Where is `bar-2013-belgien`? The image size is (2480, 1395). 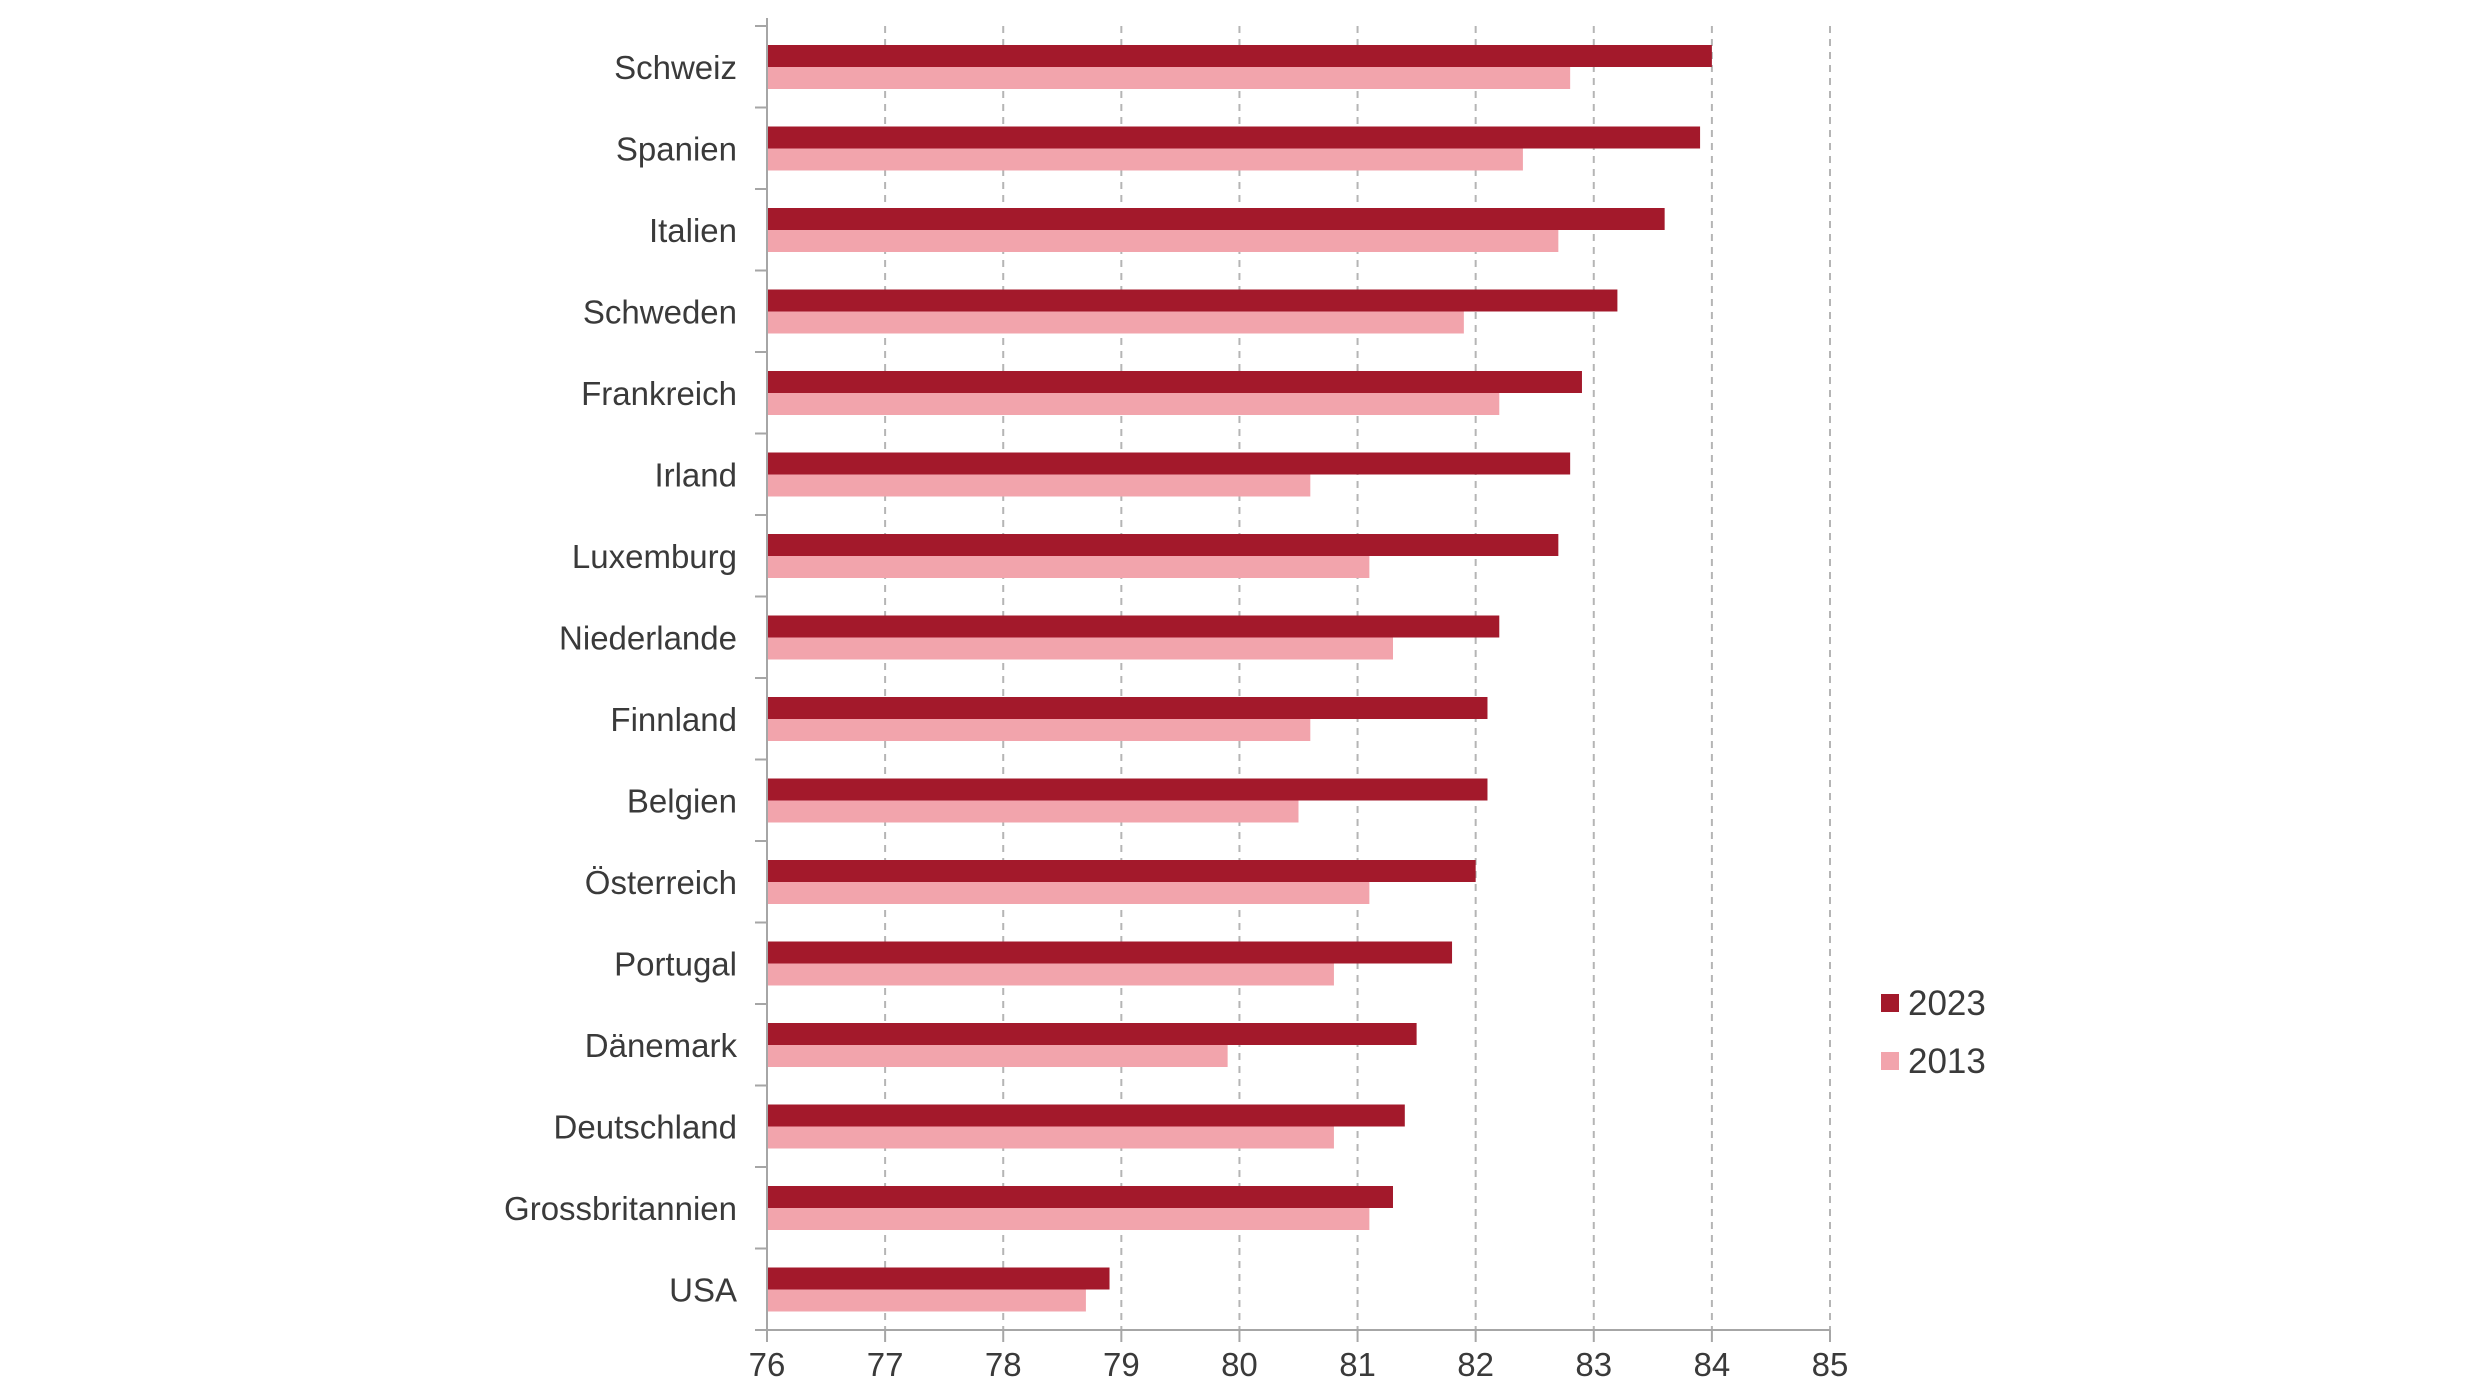 bar-2013-belgien is located at coordinates (1033, 811).